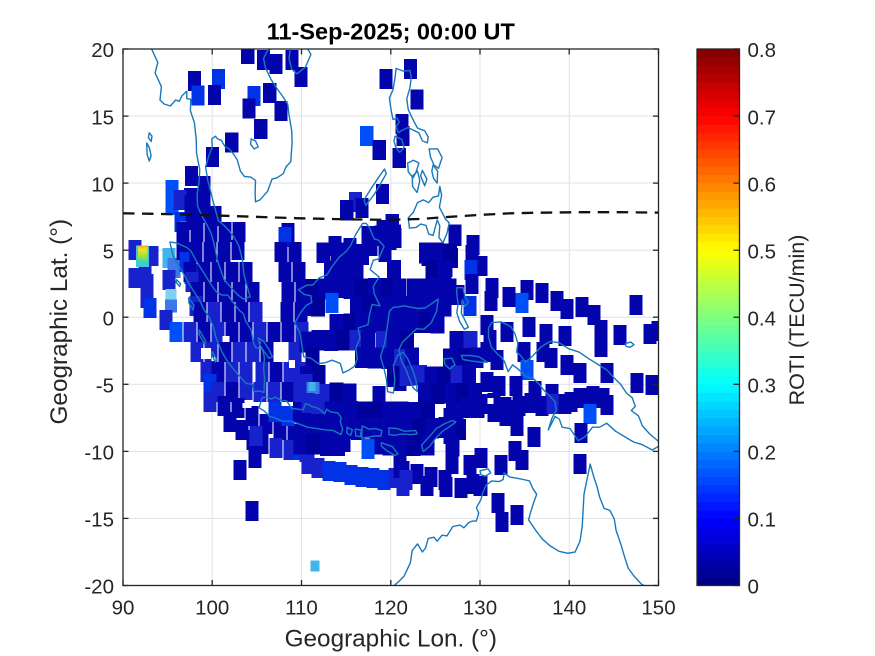 This screenshot has height=656, width=875. I want to click on svg-text: Geographic Lat. (°), so click(59, 322).